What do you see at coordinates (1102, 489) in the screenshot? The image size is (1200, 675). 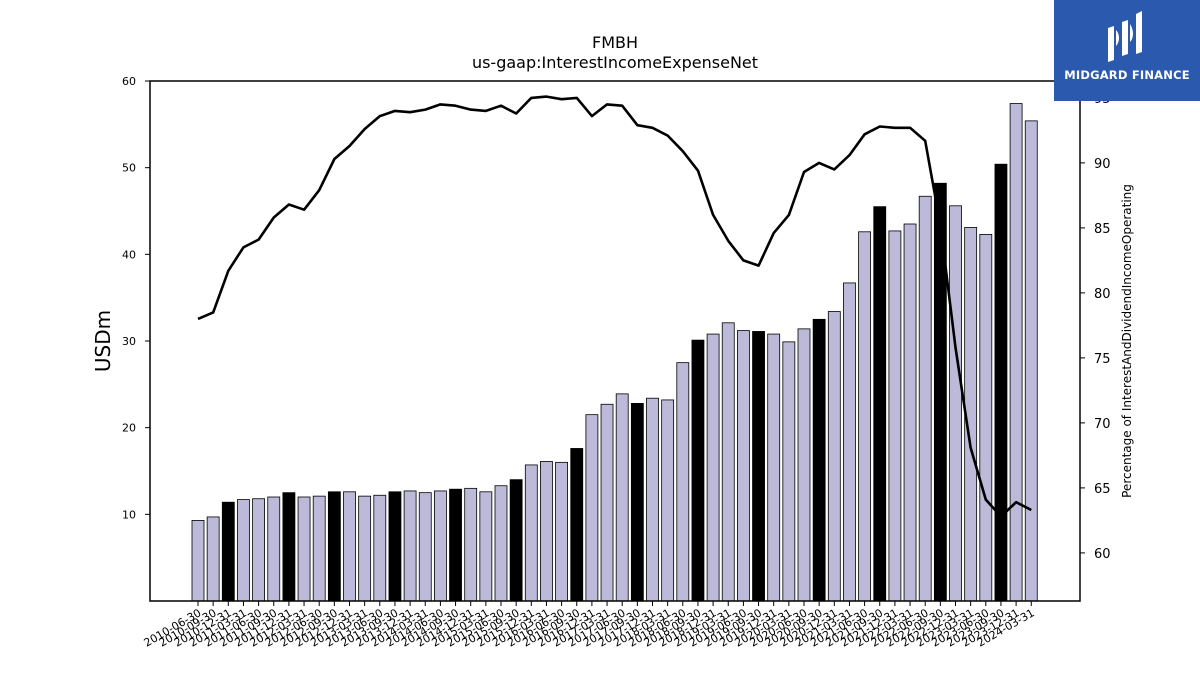 I see `y-tick-label-right: 65` at bounding box center [1102, 489].